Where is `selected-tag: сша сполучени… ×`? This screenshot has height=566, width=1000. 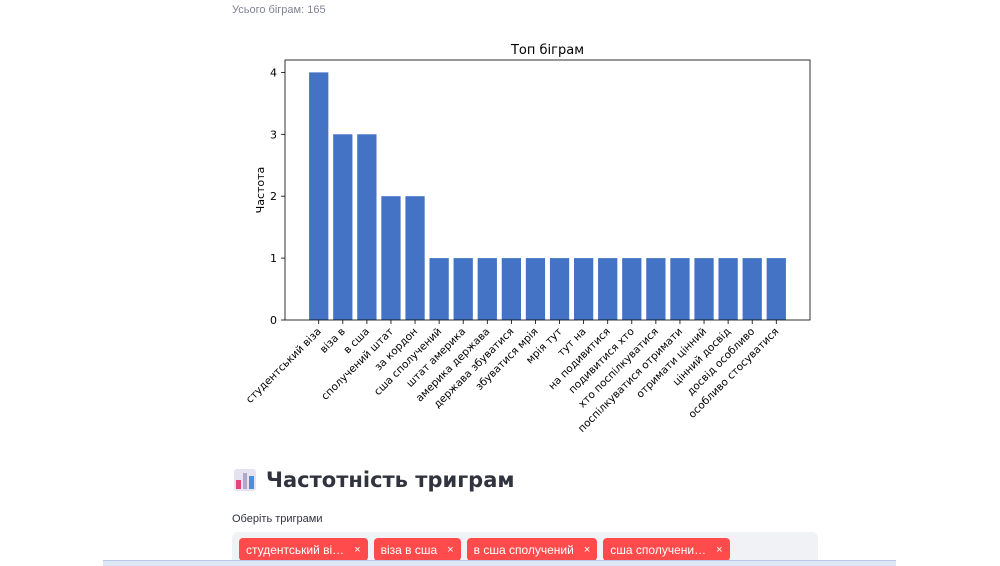 selected-tag: сша сполучени… × is located at coordinates (666, 549).